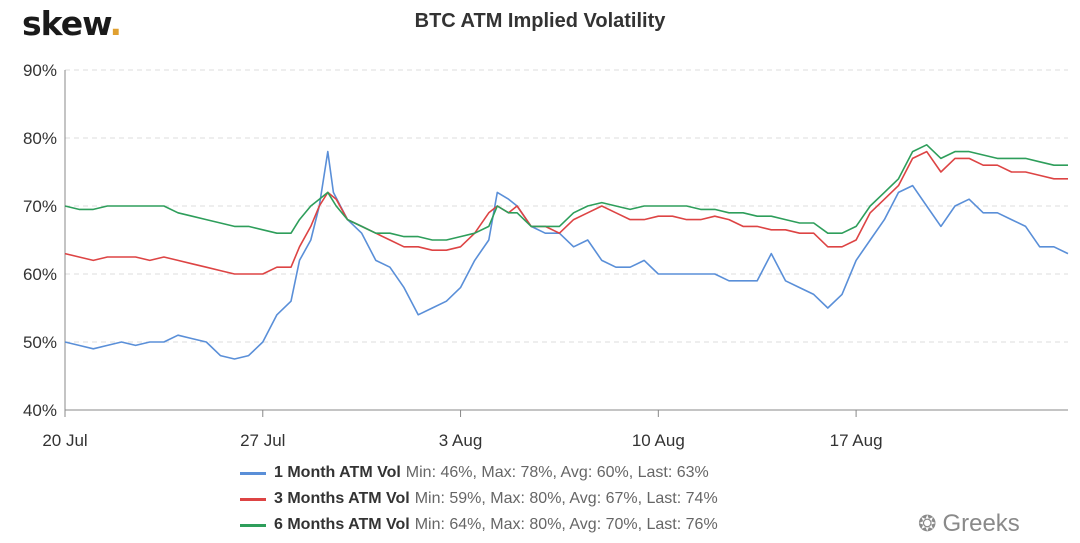  What do you see at coordinates (342, 498) in the screenshot?
I see `legend-name-3m: 3 Months ATM Vol` at bounding box center [342, 498].